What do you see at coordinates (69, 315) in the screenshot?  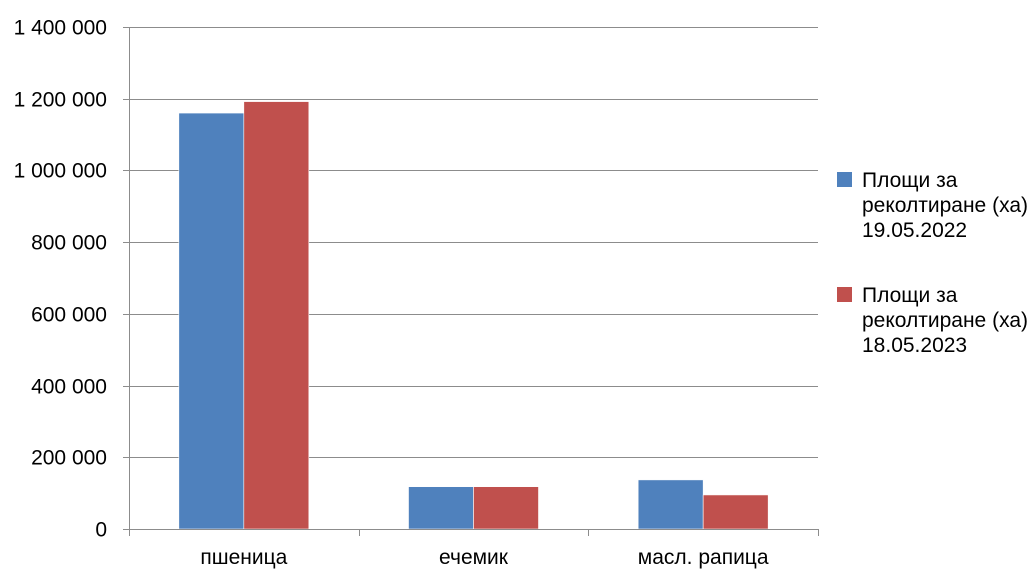 I see `y-tick-label: 600 000` at bounding box center [69, 315].